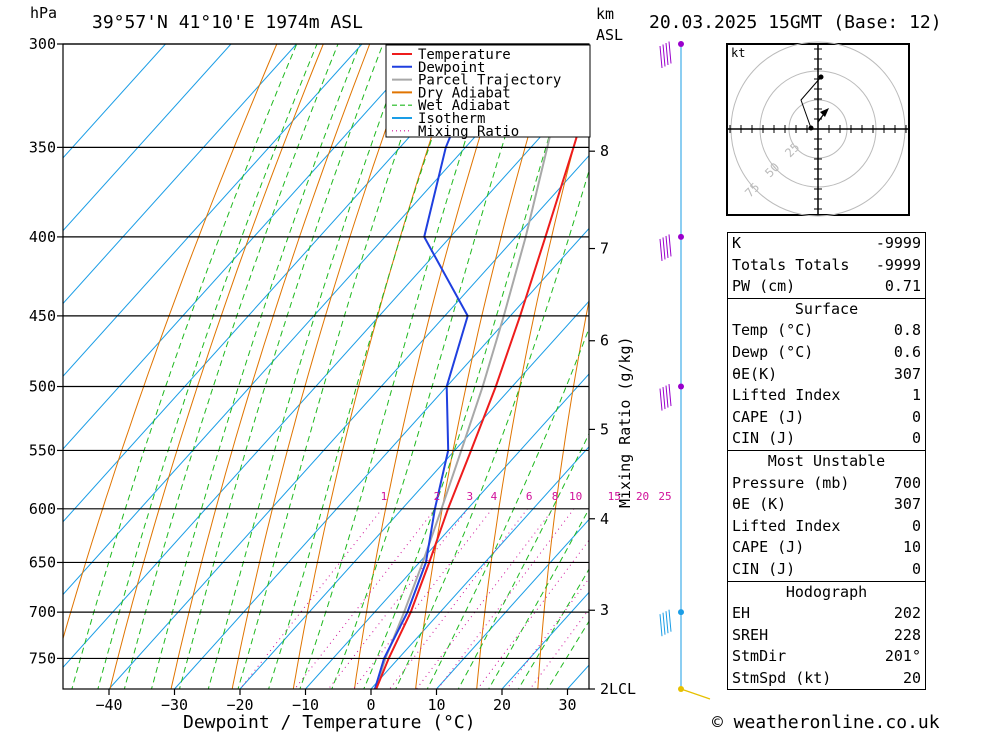 The image size is (1000, 733). I want to click on legend-label: Parcel Trajectory, so click(489, 81).